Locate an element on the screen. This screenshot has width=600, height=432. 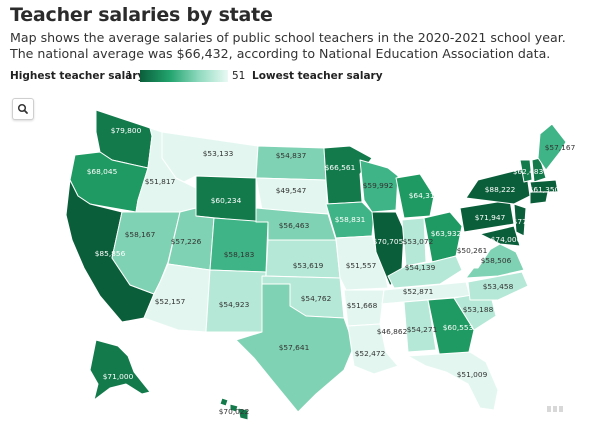
label-az: $52,157 is located at coordinates (170, 301).